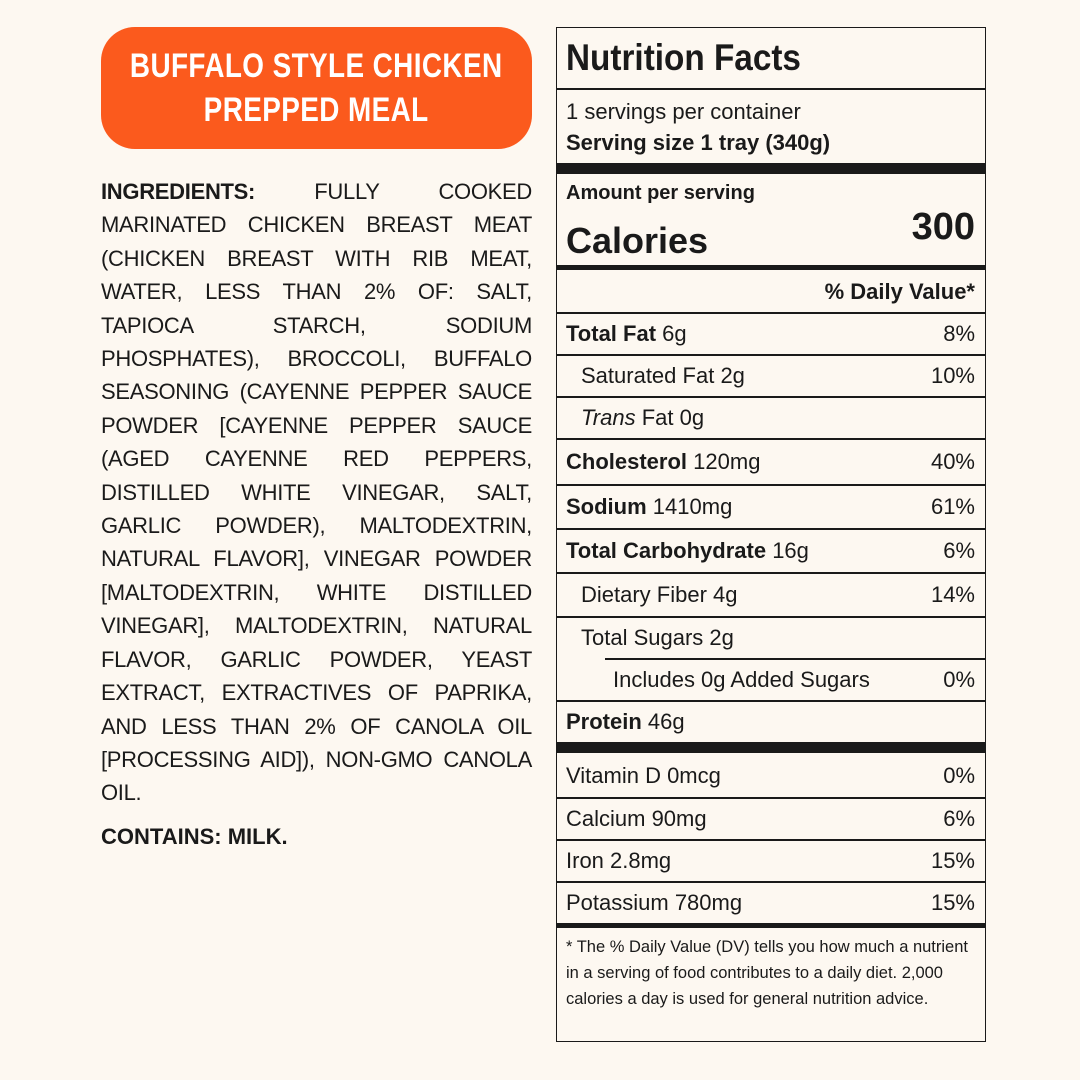 This screenshot has width=1080, height=1080. Describe the element at coordinates (721, 637) in the screenshot. I see `total-sugars-amount: 2g` at that location.